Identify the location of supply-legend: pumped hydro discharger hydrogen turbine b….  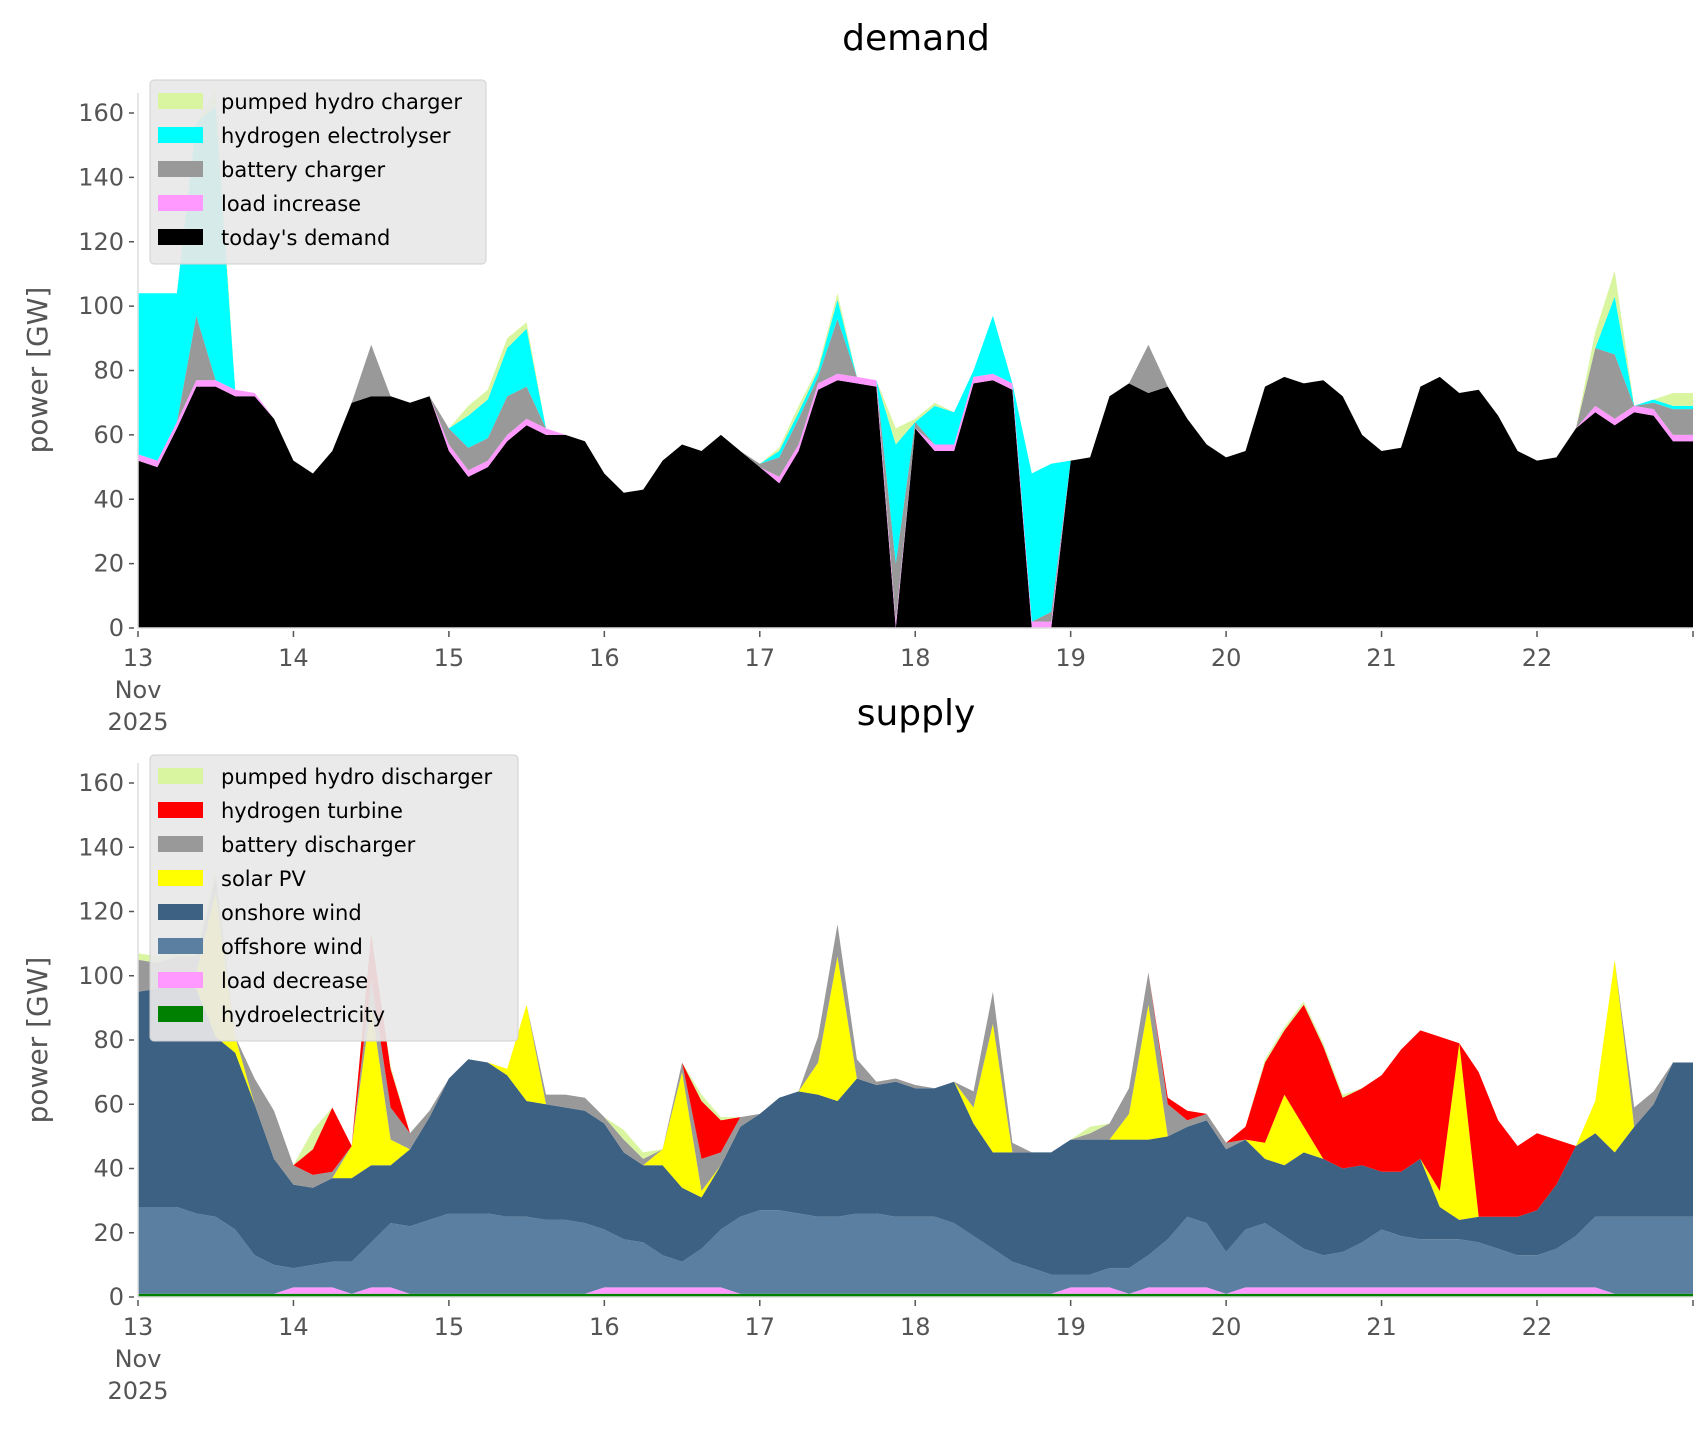
(334, 898).